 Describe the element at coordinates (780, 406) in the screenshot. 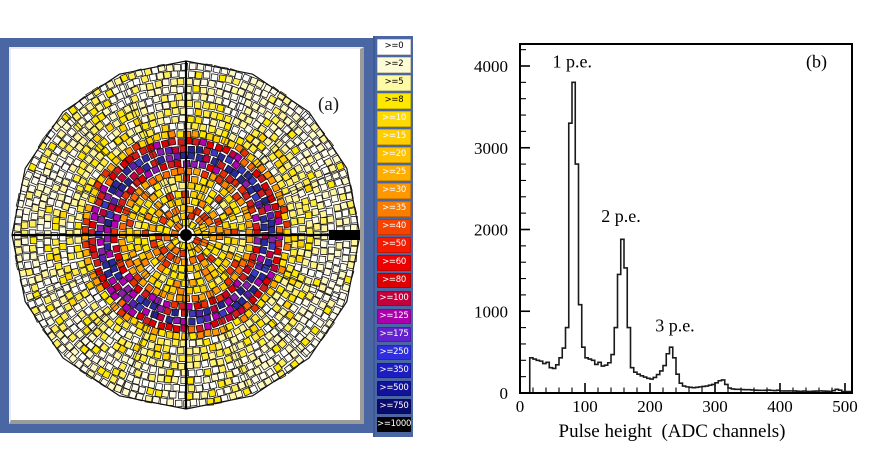

I see `x-tick-label: 400` at that location.